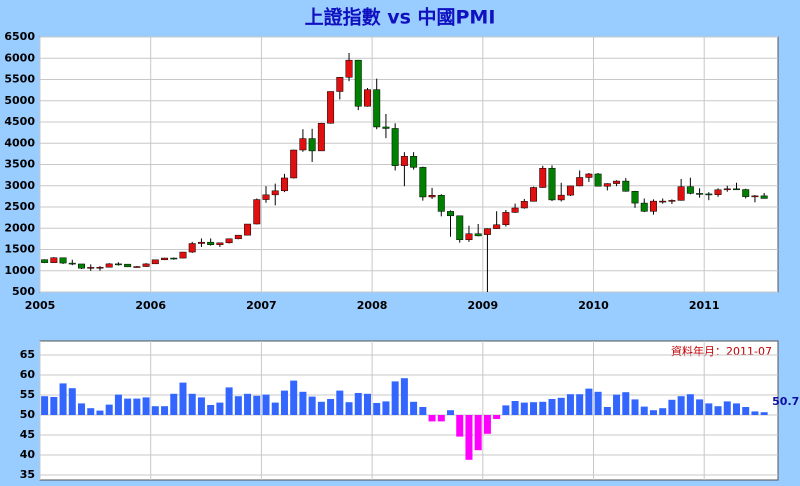  Describe the element at coordinates (19, 121) in the screenshot. I see `y-tick-label: 4500` at that location.